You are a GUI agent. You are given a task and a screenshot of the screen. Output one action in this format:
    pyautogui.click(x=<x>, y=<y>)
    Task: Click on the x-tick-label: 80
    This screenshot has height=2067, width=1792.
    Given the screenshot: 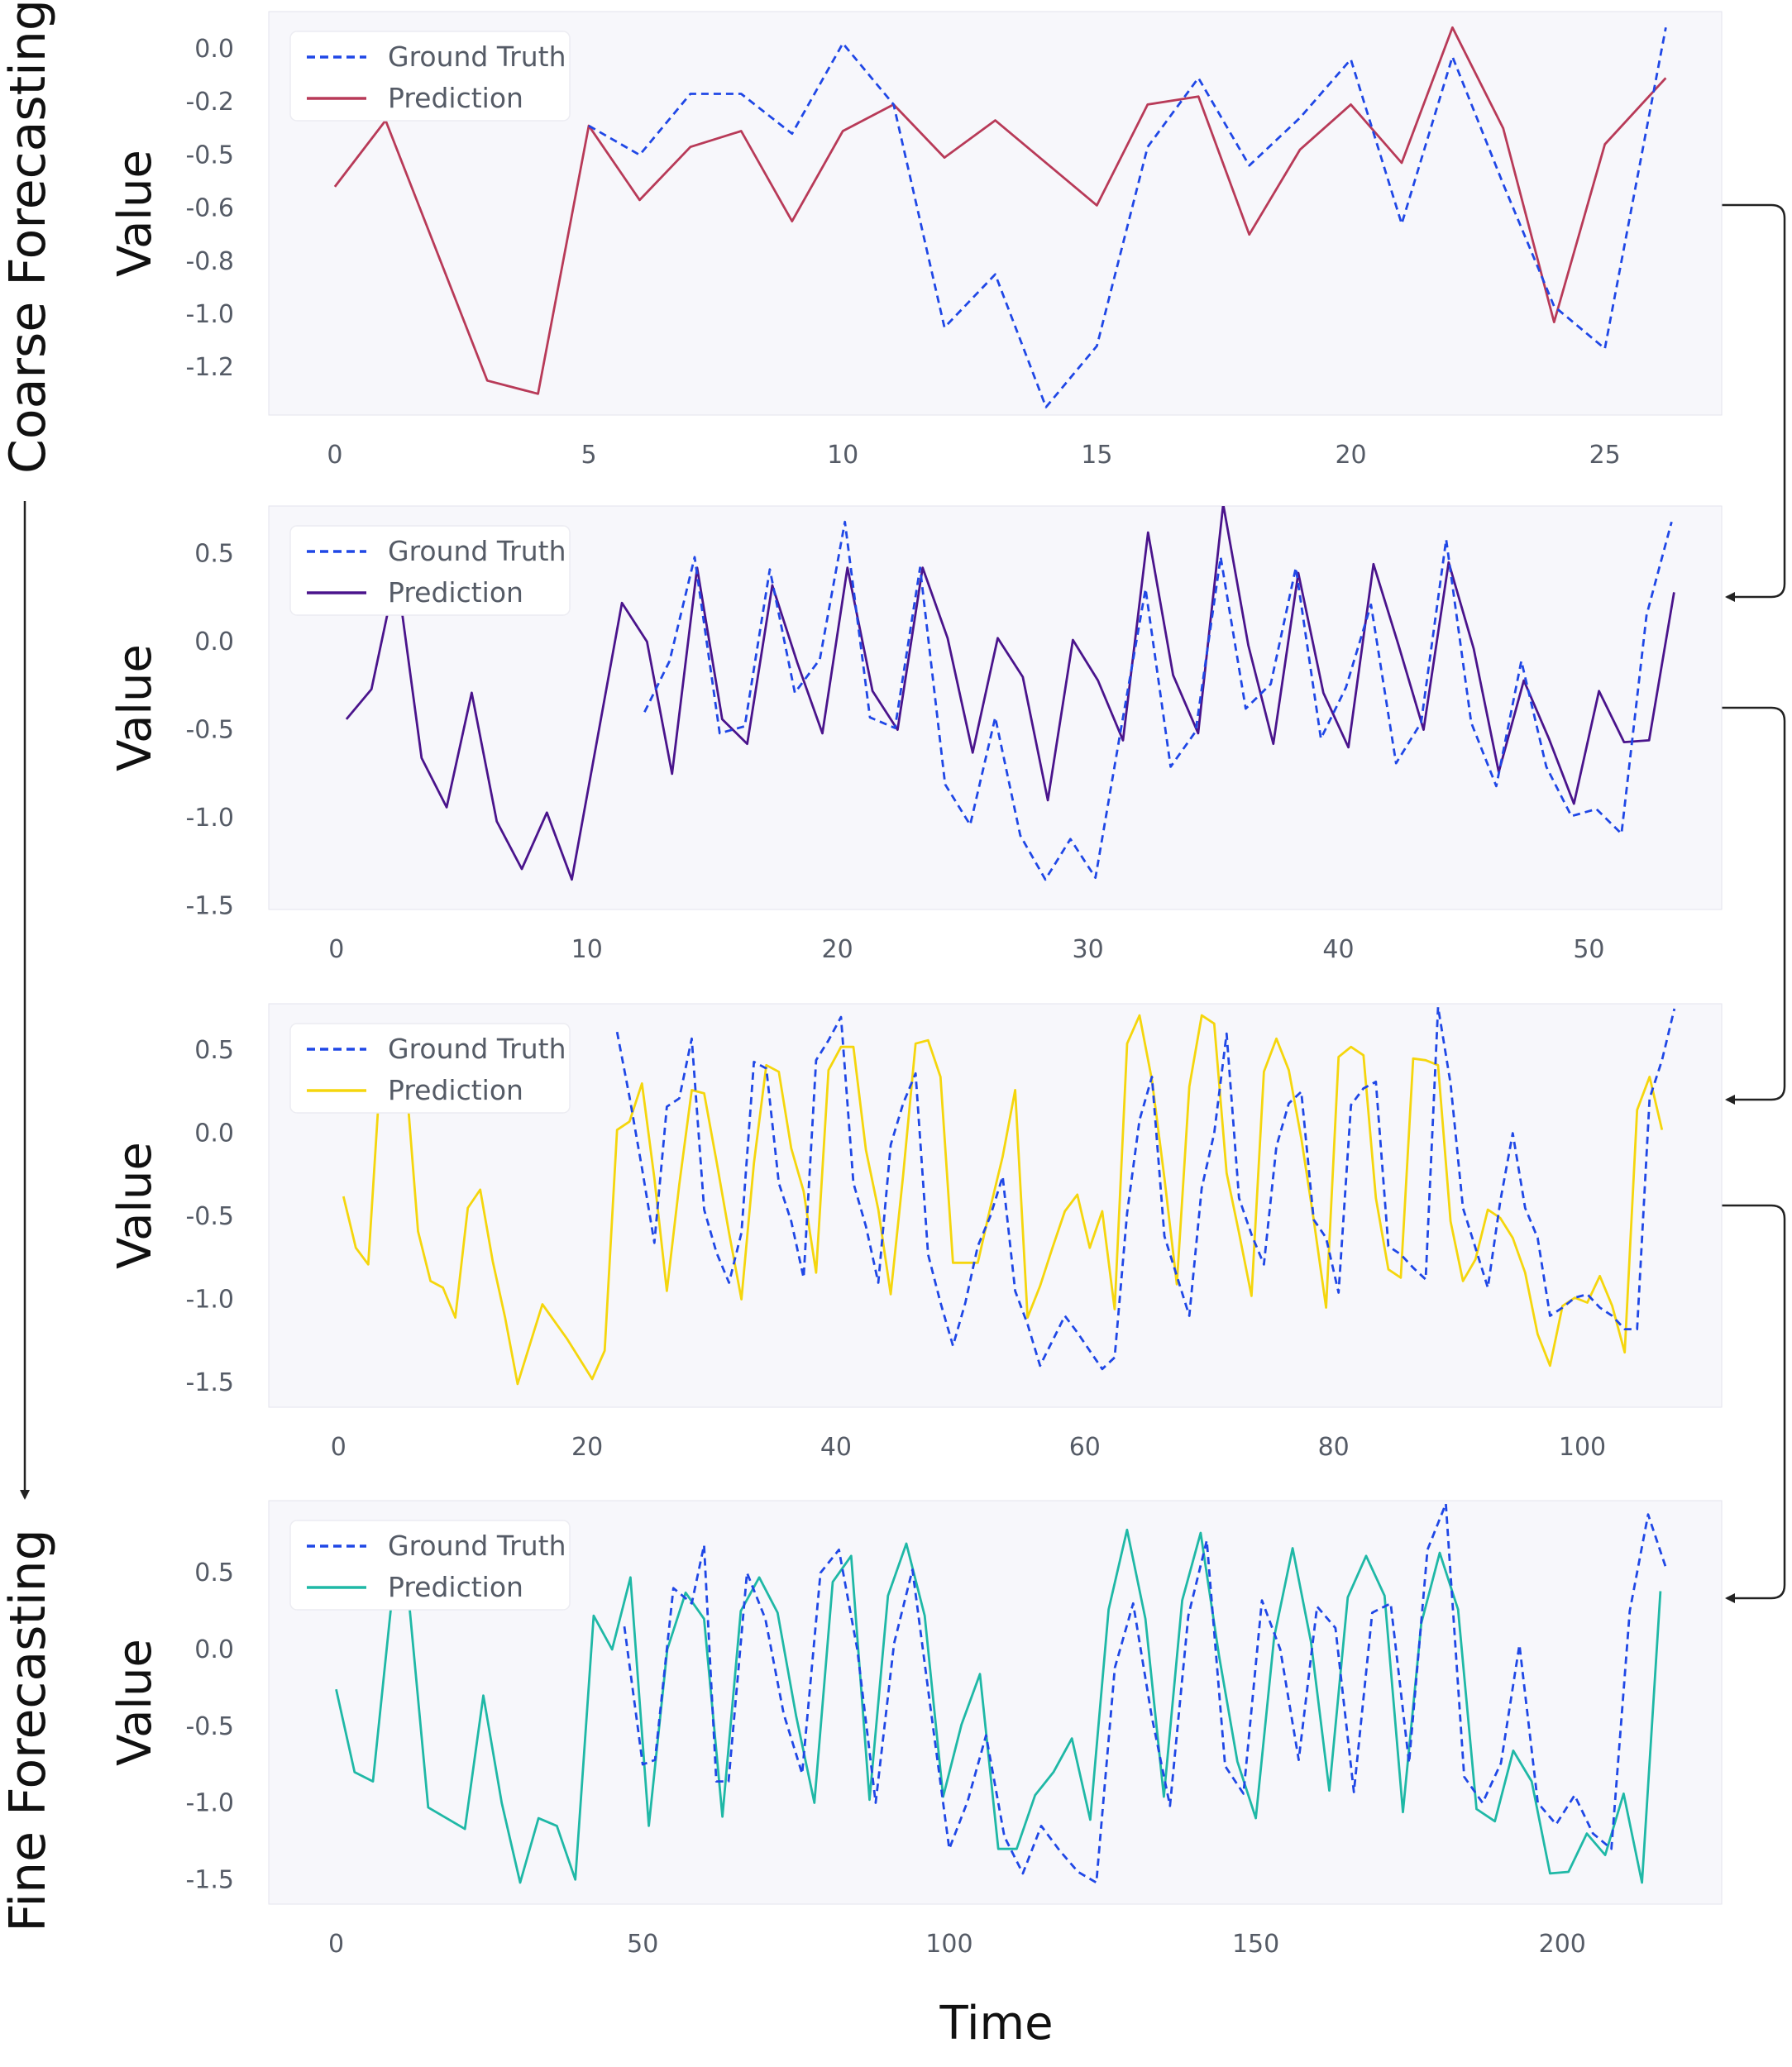 What is the action you would take?
    pyautogui.click(x=1334, y=1447)
    